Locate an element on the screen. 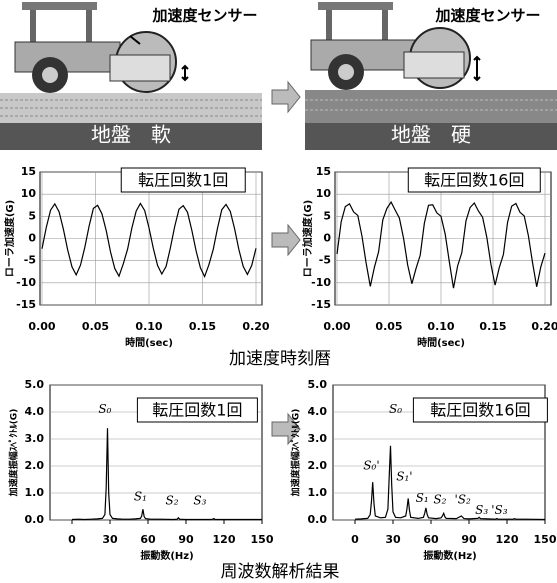 The width and height of the screenshot is (557, 583). annotation: S₀' is located at coordinates (371, 466).